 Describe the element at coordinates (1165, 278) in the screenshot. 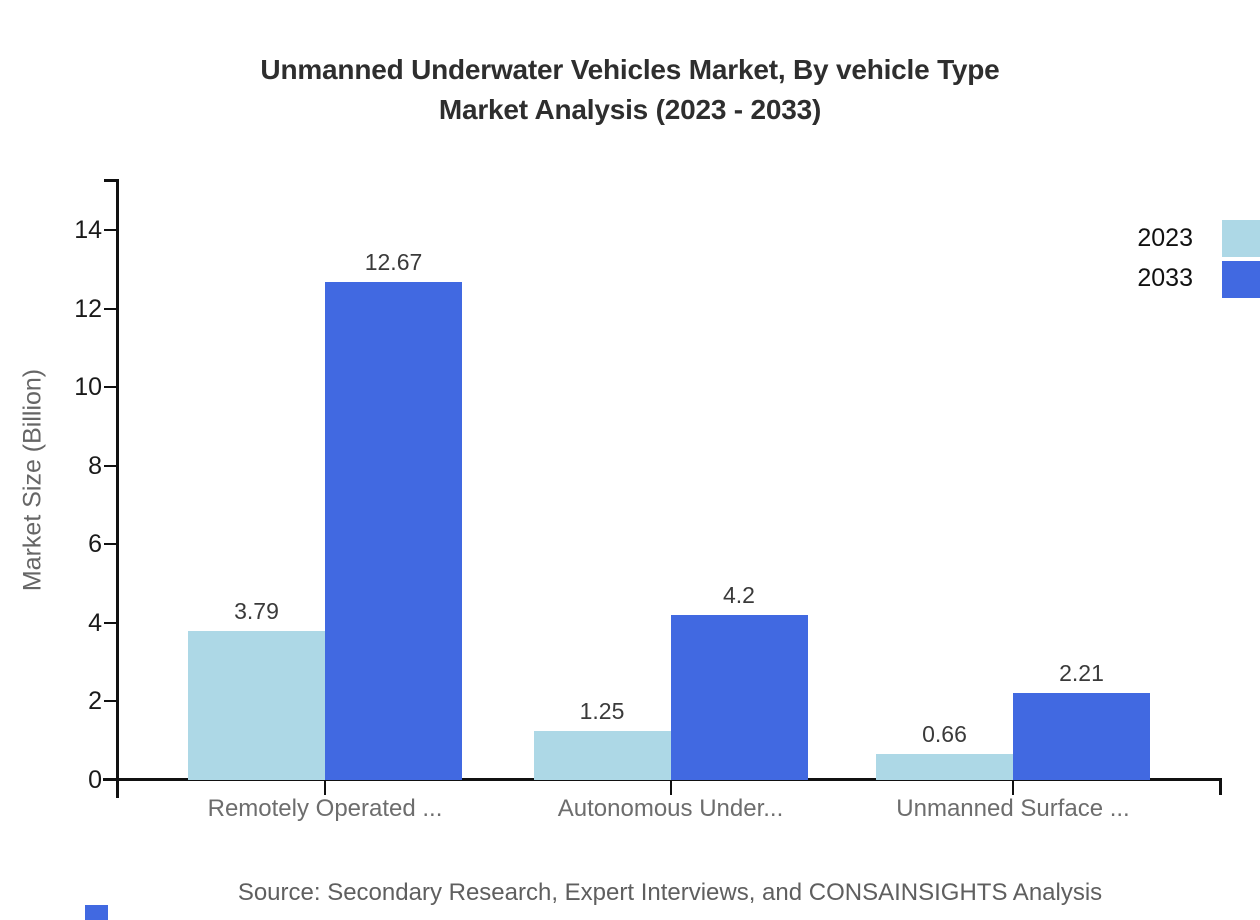

I see `legend-label-2033: 2033` at that location.